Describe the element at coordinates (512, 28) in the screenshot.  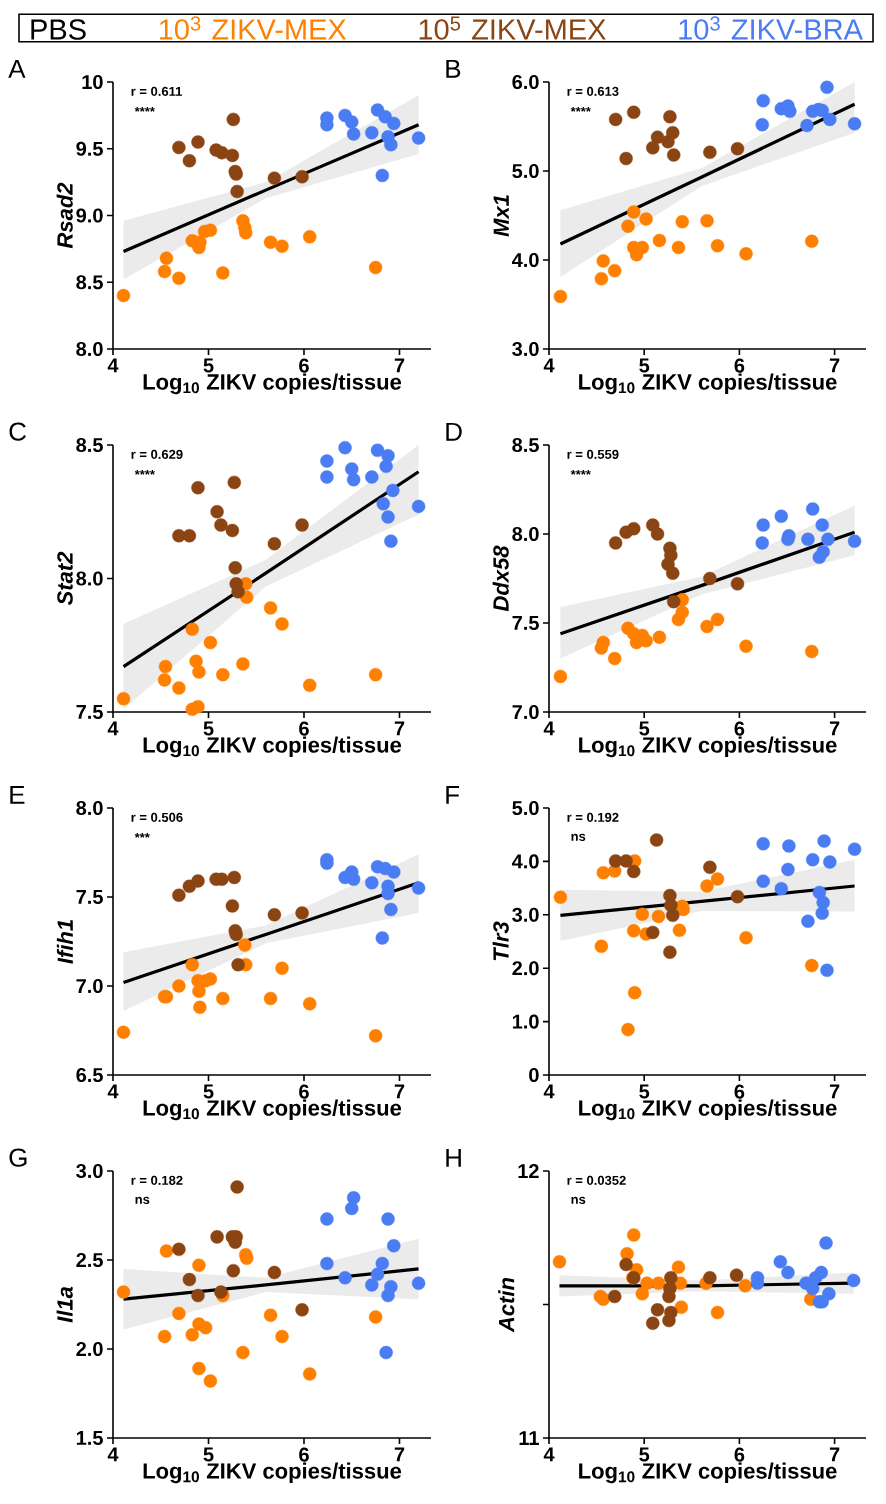
I see `text: 10$^{5}$ ZIKV-MEX` at that location.